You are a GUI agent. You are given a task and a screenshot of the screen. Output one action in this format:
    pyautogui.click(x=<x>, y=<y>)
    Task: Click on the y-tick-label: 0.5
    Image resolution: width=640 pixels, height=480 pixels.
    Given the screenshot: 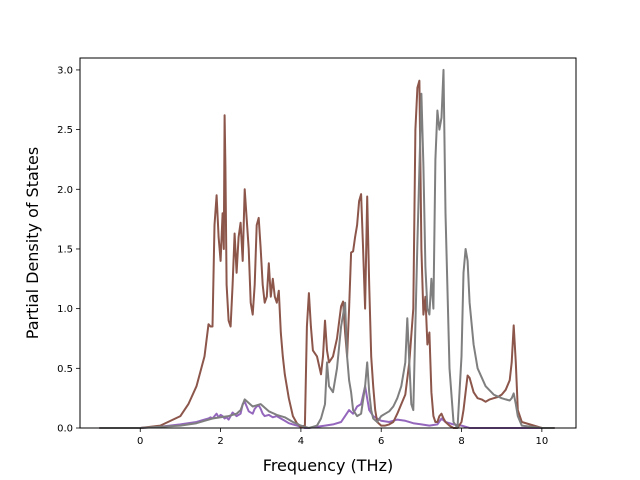 What is the action you would take?
    pyautogui.click(x=65, y=369)
    